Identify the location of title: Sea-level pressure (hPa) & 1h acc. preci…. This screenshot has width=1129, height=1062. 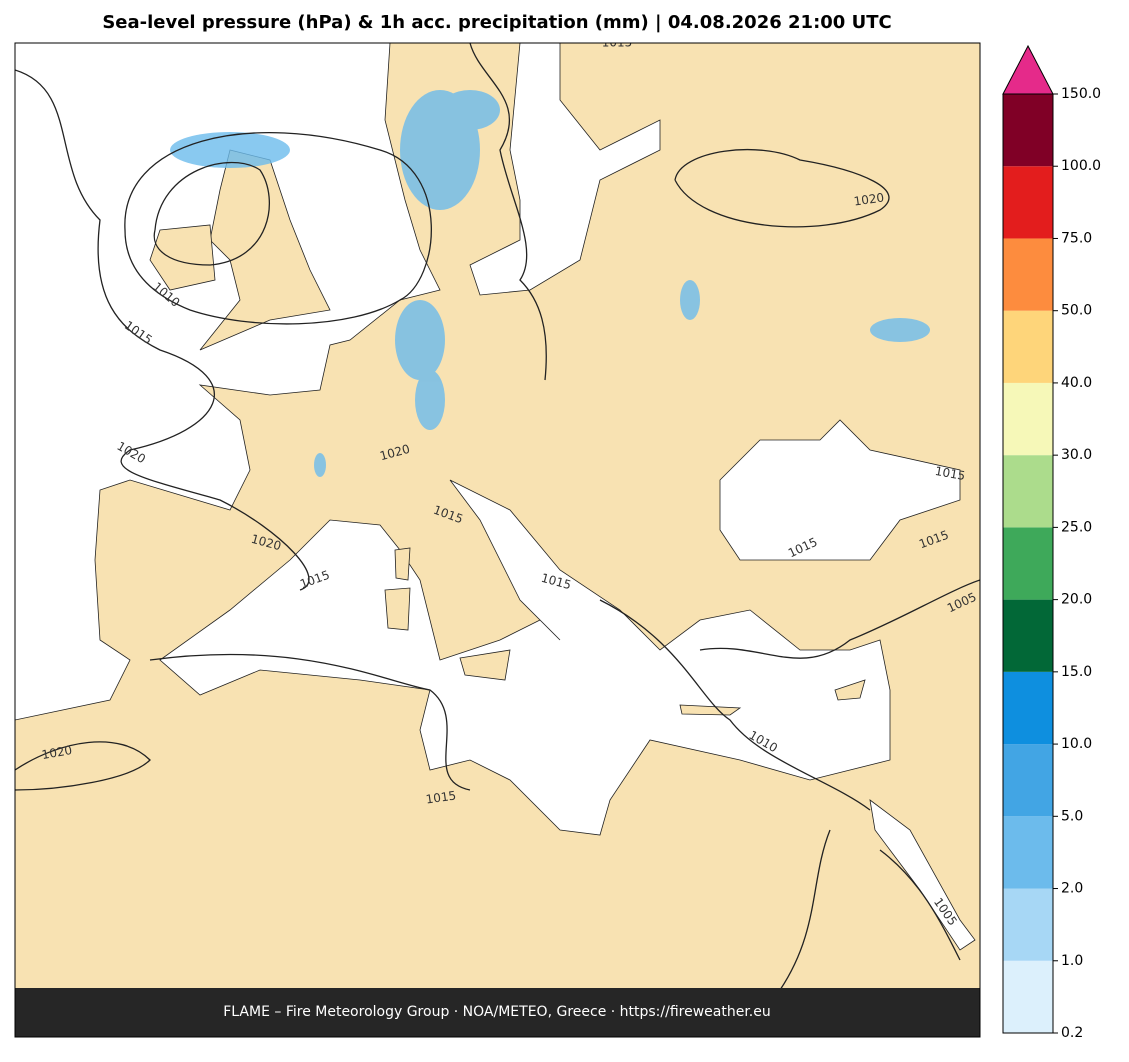
(496, 22).